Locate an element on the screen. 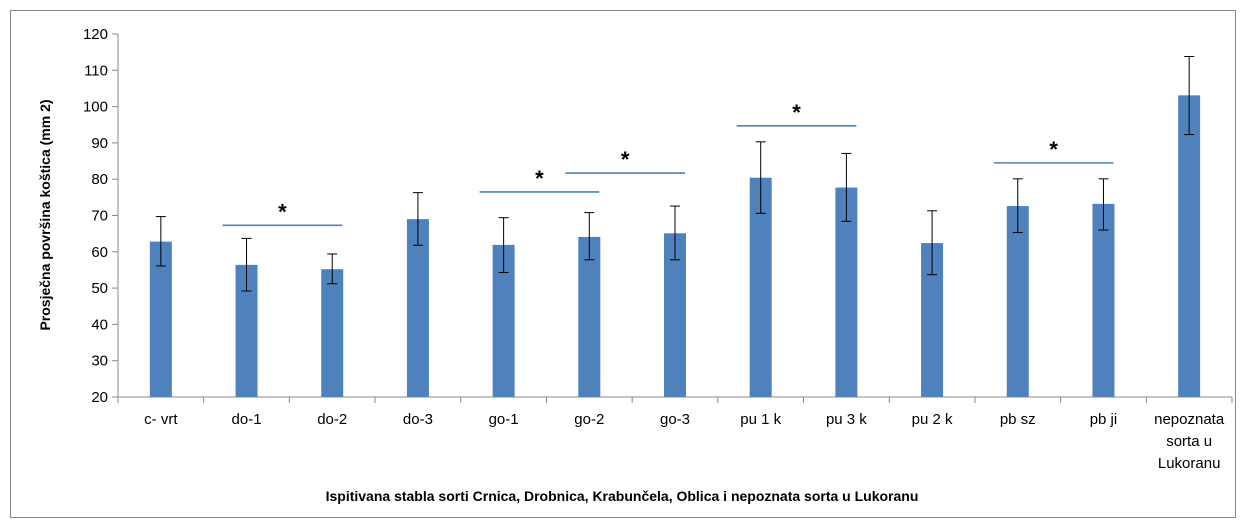 The image size is (1245, 528). y-tick-label: 80 is located at coordinates (99, 179).